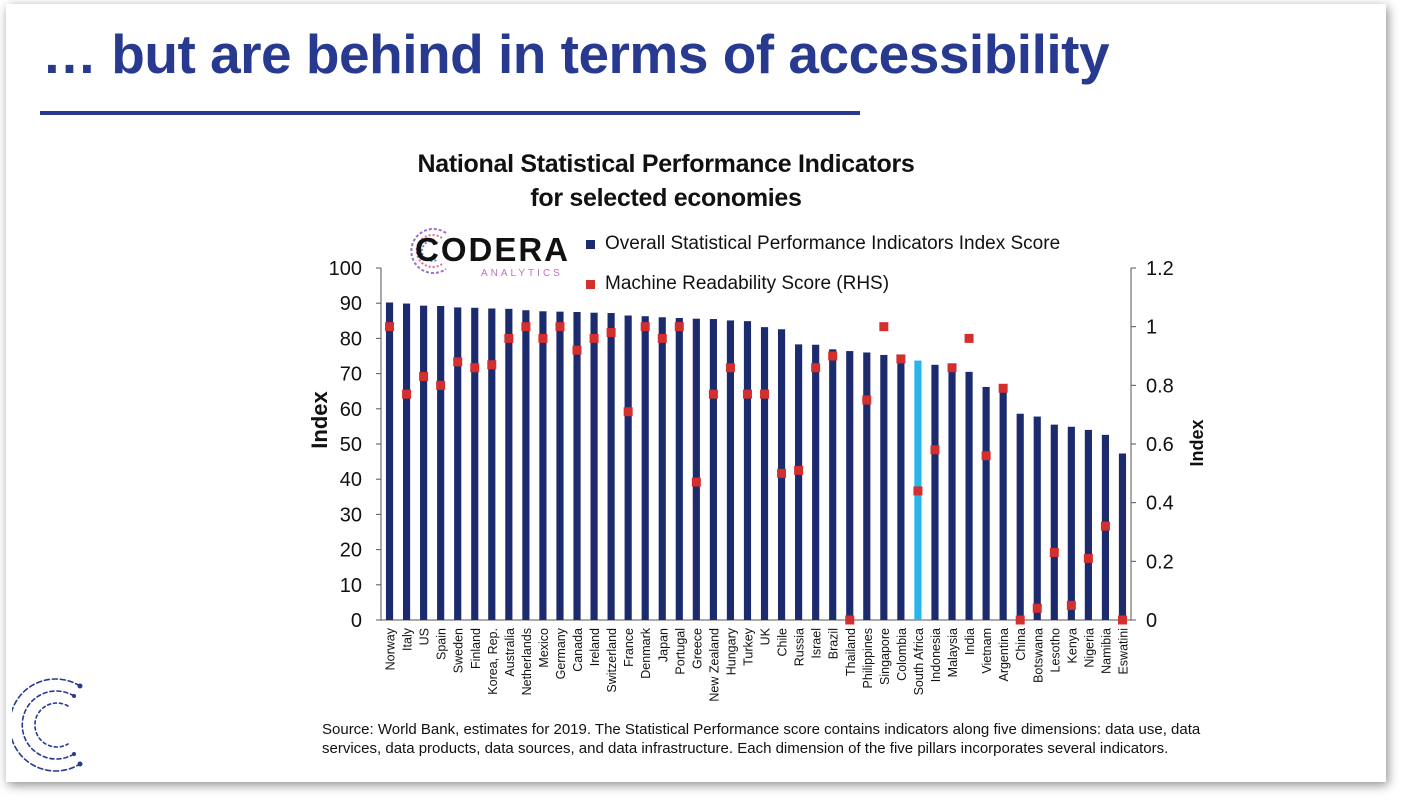  Describe the element at coordinates (493, 249) in the screenshot. I see `logo-wordmark: CODERA` at that location.